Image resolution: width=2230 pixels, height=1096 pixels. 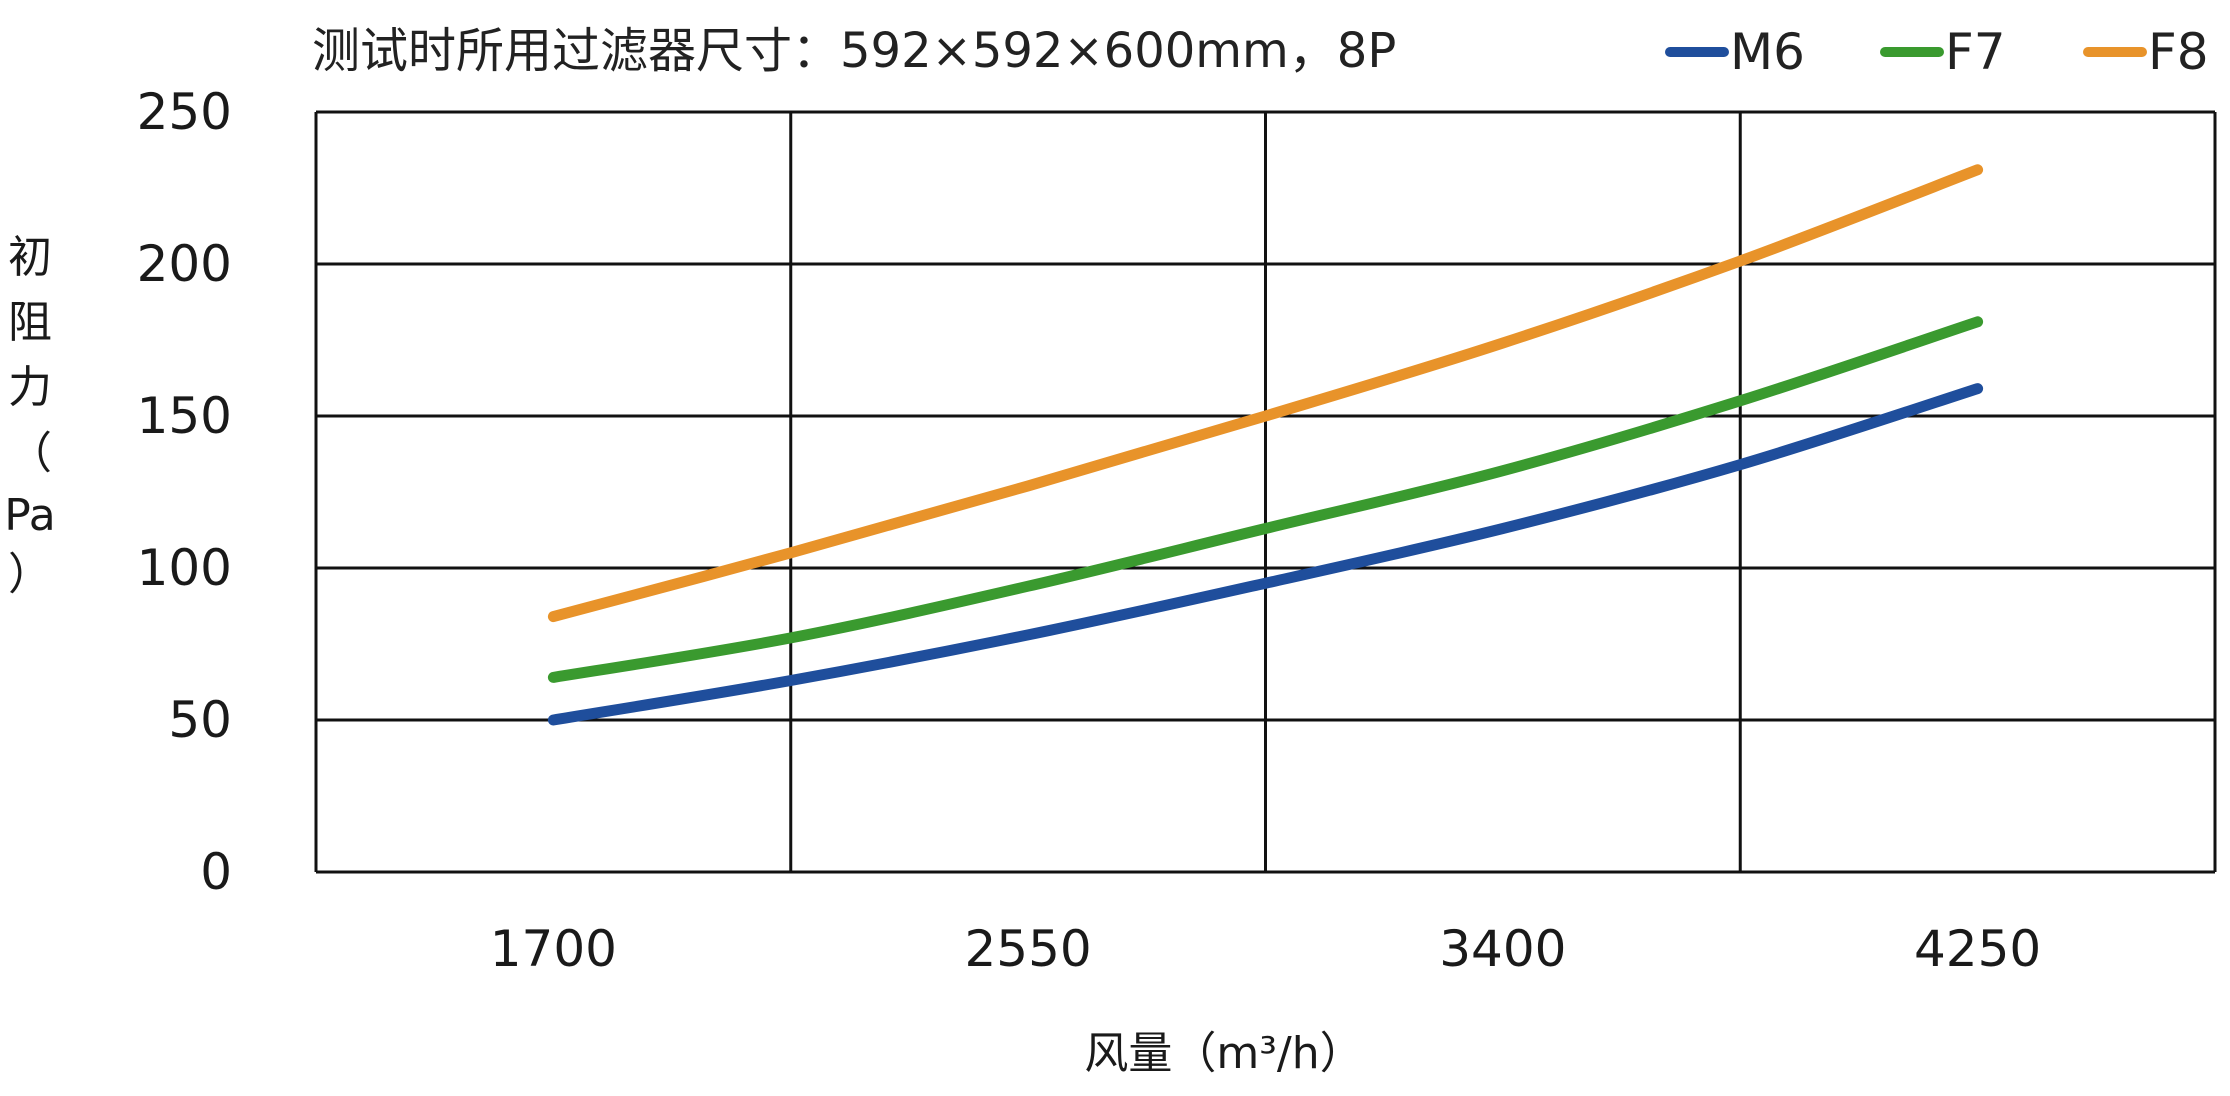 I want to click on y-axis-label-char: 初, so click(x=30, y=257).